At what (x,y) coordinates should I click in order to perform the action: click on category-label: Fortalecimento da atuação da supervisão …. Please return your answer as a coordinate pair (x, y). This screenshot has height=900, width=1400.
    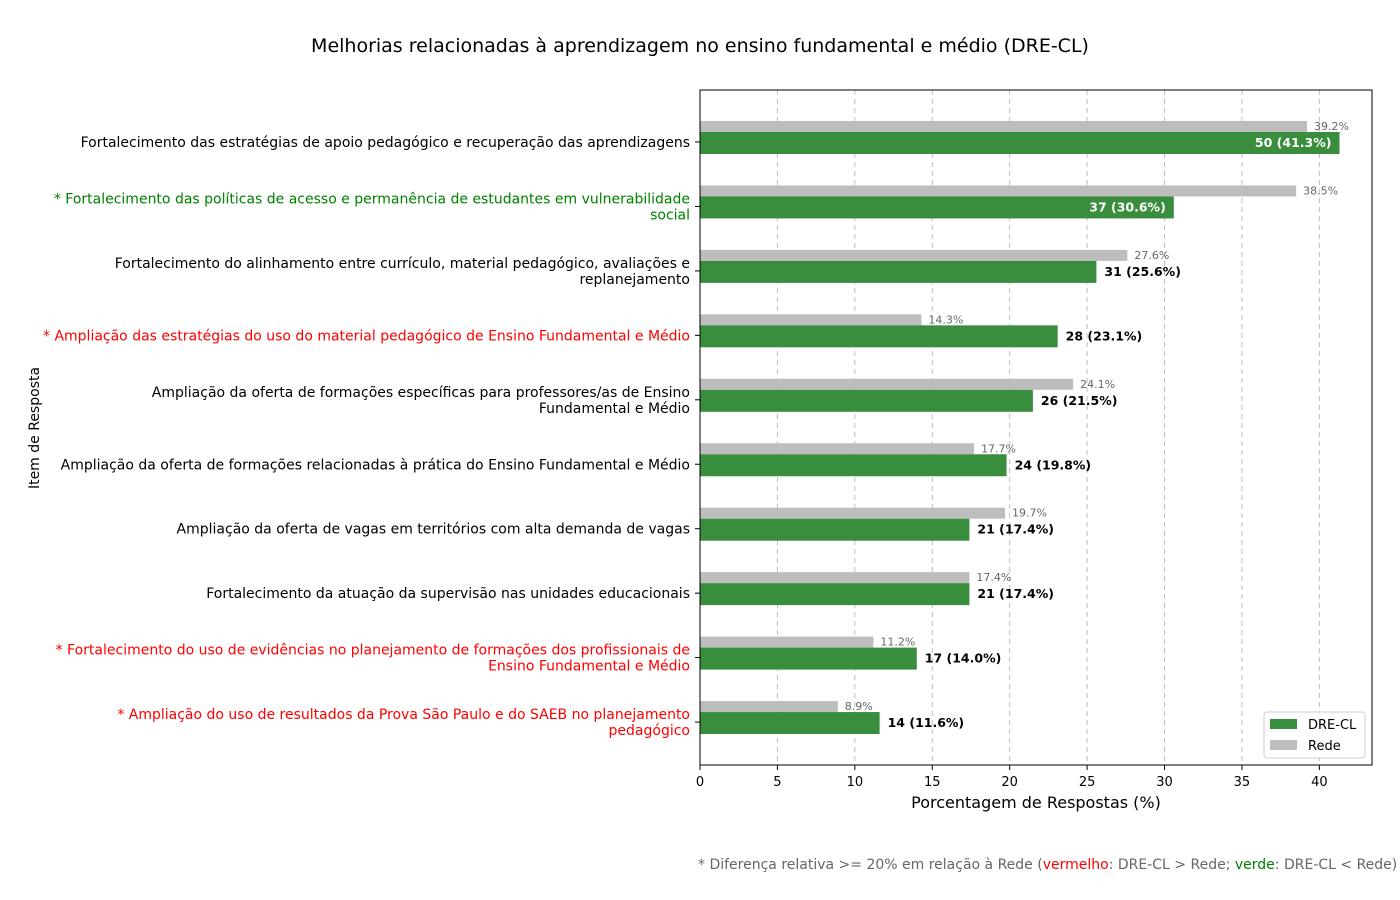
    Looking at the image, I should click on (448, 594).